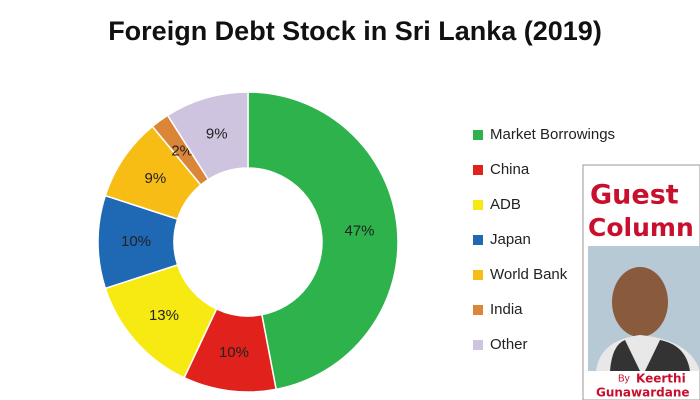  I want to click on legend-label: Japan, so click(510, 239).